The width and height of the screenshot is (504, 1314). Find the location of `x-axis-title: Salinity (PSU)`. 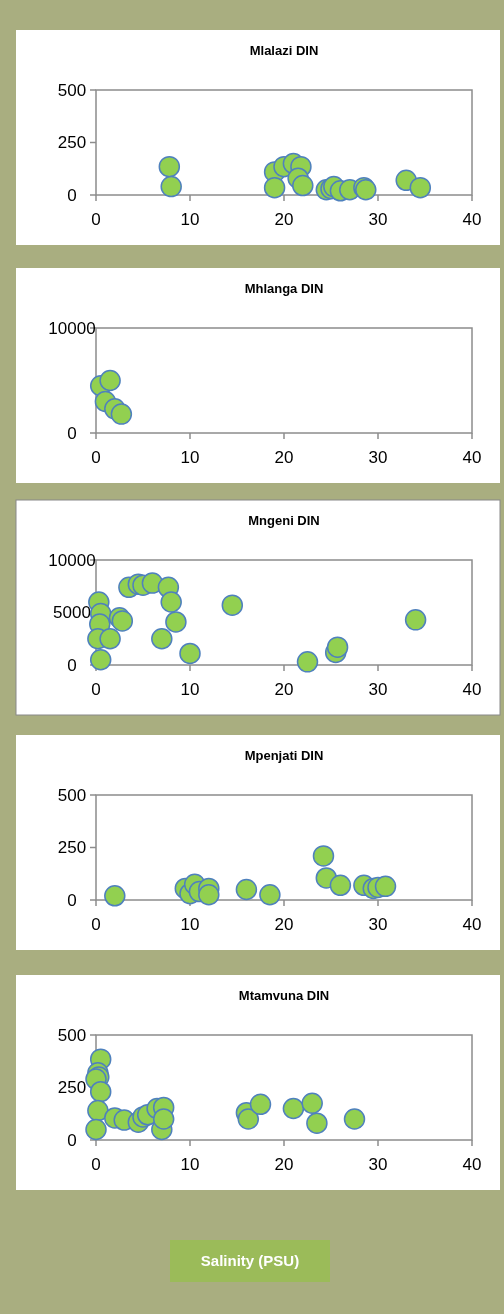

x-axis-title: Salinity (PSU) is located at coordinates (250, 1260).